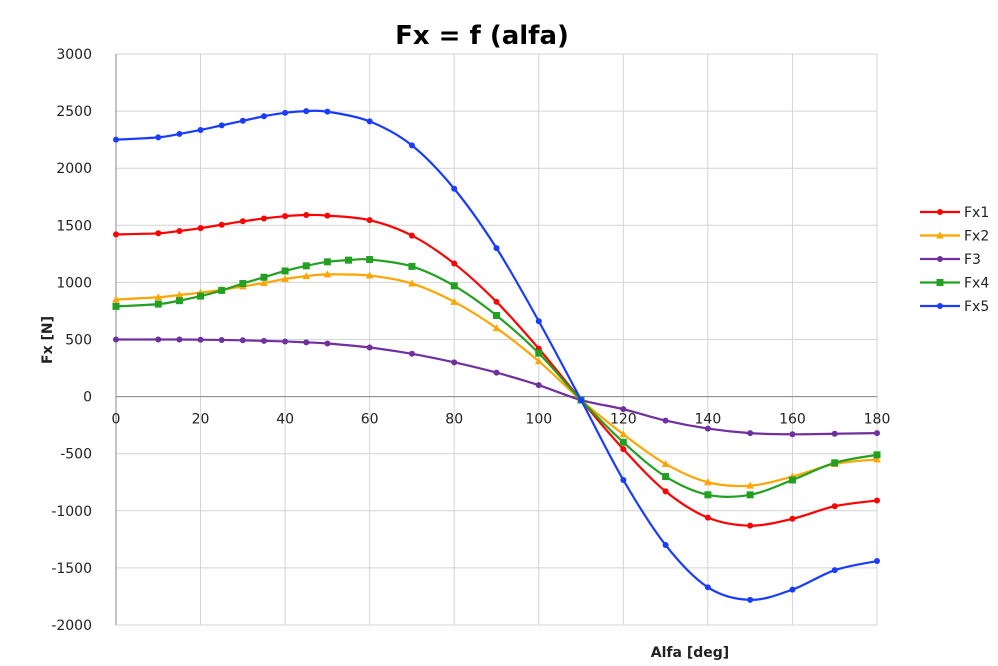 The height and width of the screenshot is (666, 998). Describe the element at coordinates (976, 284) in the screenshot. I see `legend-label-fx4: Fx4` at that location.